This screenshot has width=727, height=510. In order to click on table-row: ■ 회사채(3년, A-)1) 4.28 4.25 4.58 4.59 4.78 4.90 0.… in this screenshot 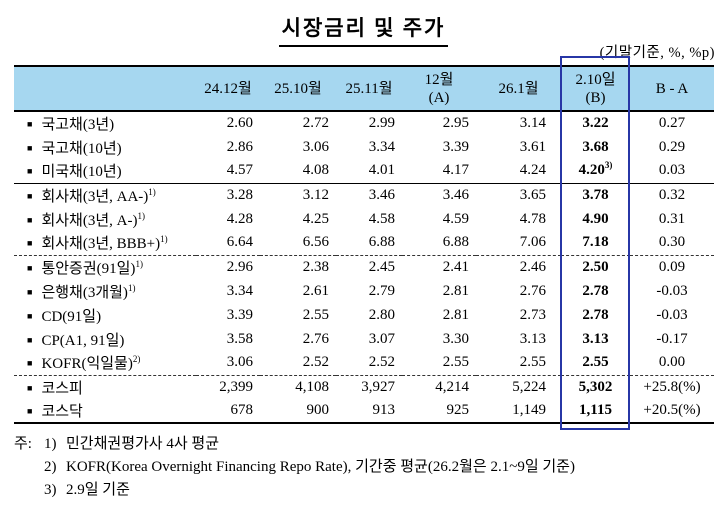, I will do `click(364, 219)`.